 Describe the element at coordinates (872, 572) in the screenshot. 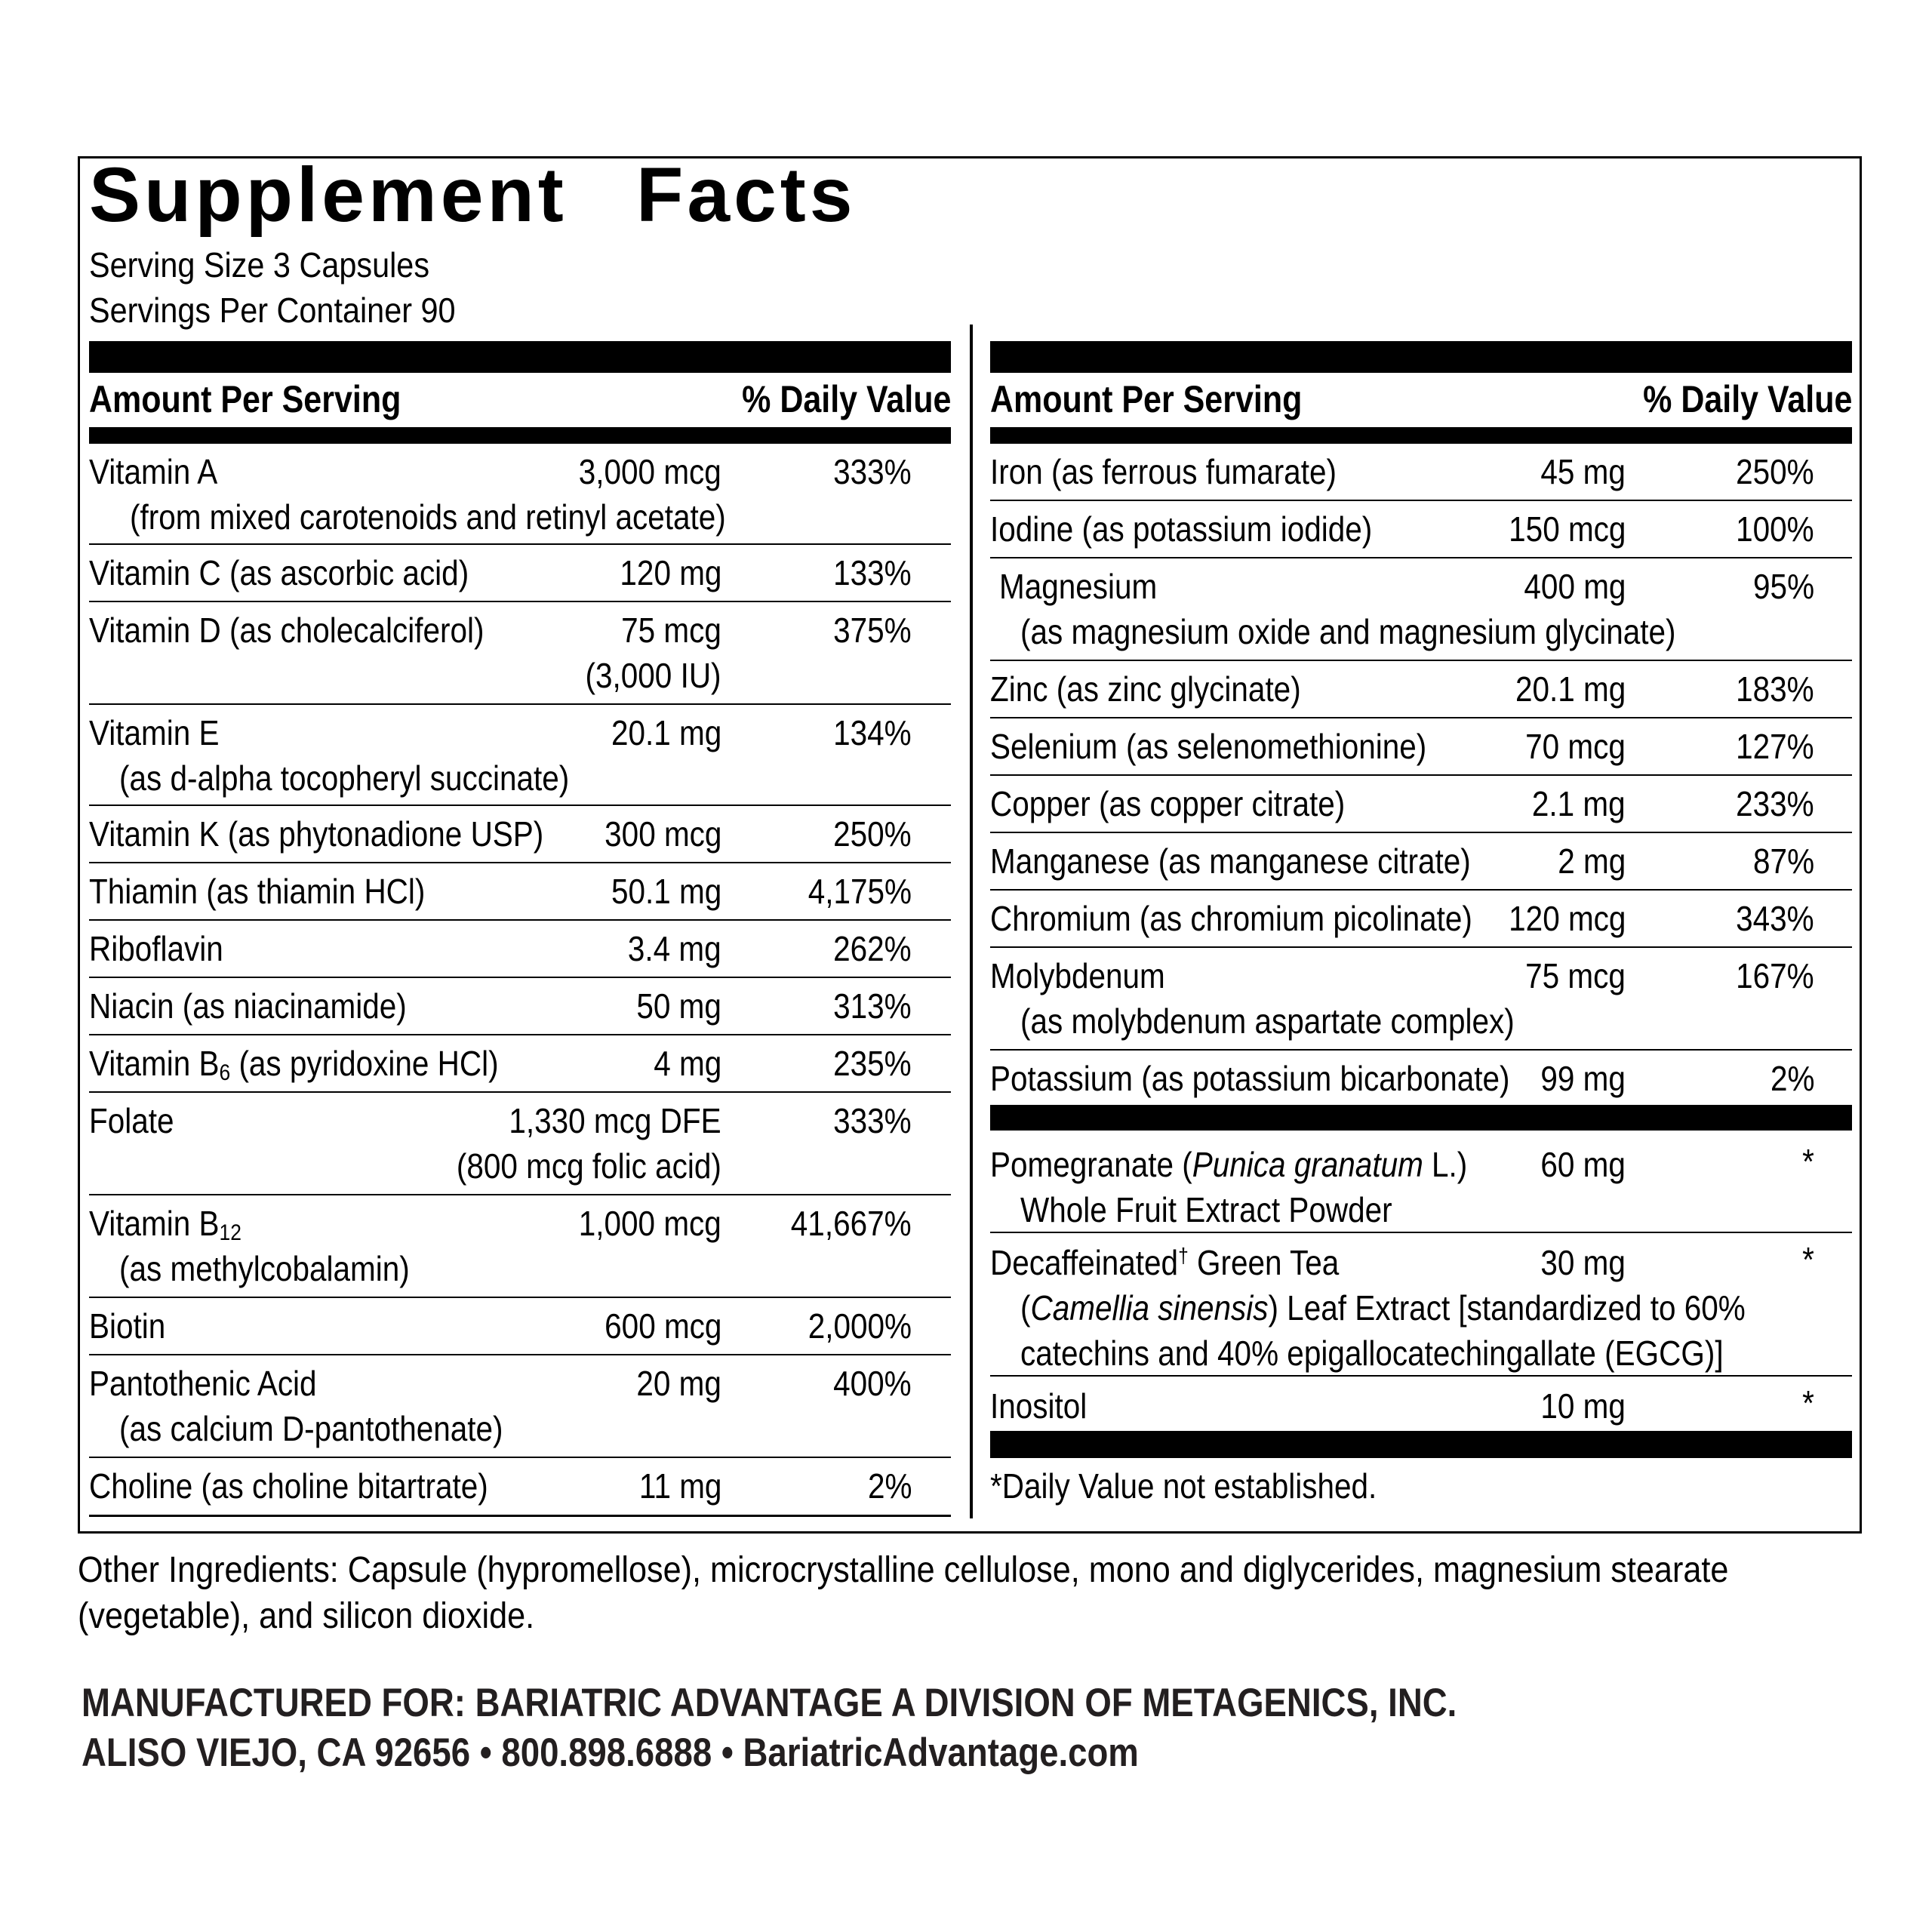

I see `nutrient-daily-value: 133%` at that location.